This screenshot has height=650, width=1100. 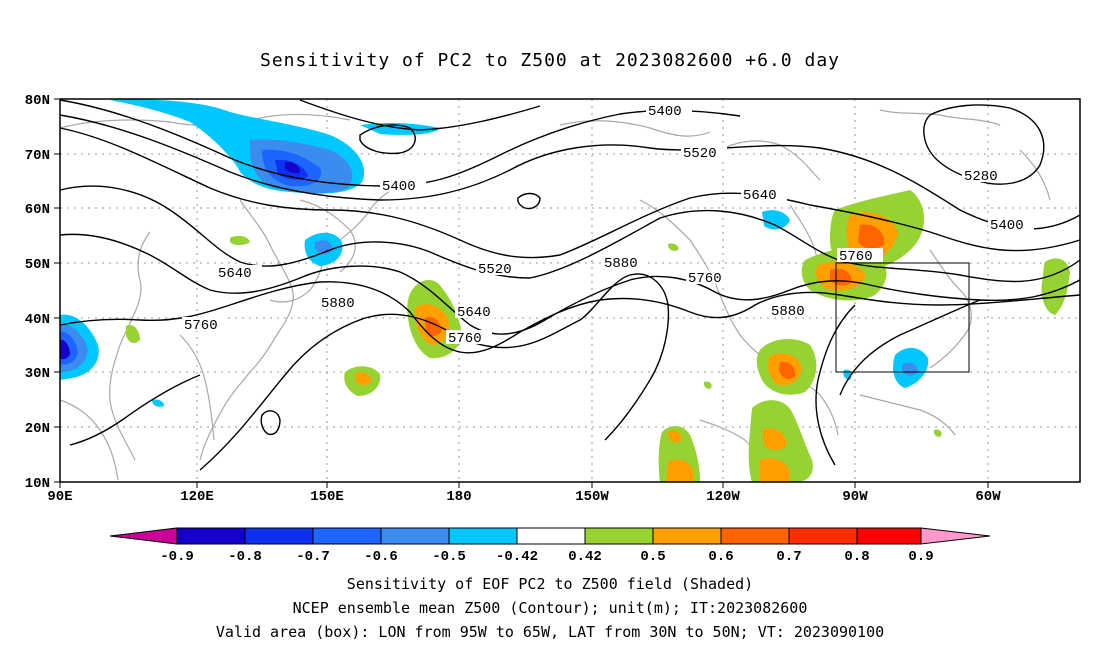 What do you see at coordinates (902, 317) in the screenshot?
I see `valid-area-box` at bounding box center [902, 317].